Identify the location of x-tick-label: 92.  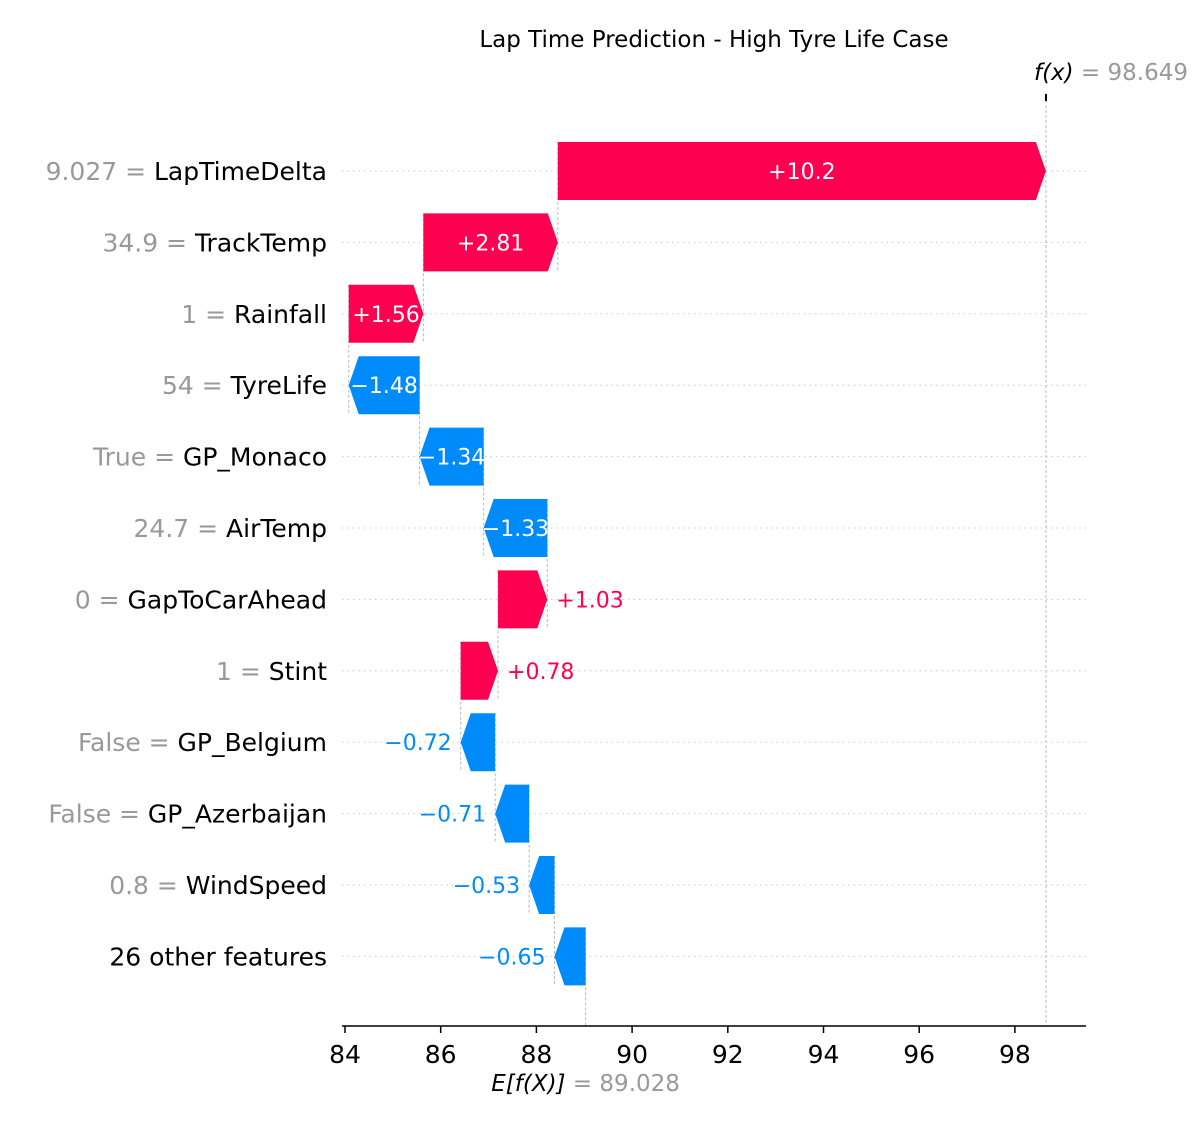
(728, 1054).